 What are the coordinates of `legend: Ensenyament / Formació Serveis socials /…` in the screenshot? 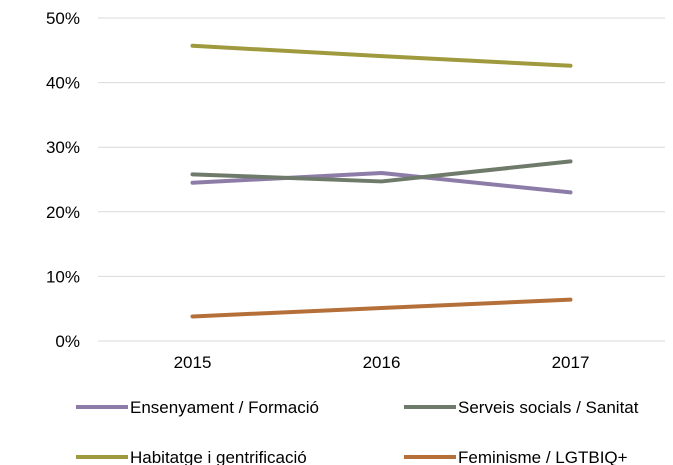 It's located at (357, 431).